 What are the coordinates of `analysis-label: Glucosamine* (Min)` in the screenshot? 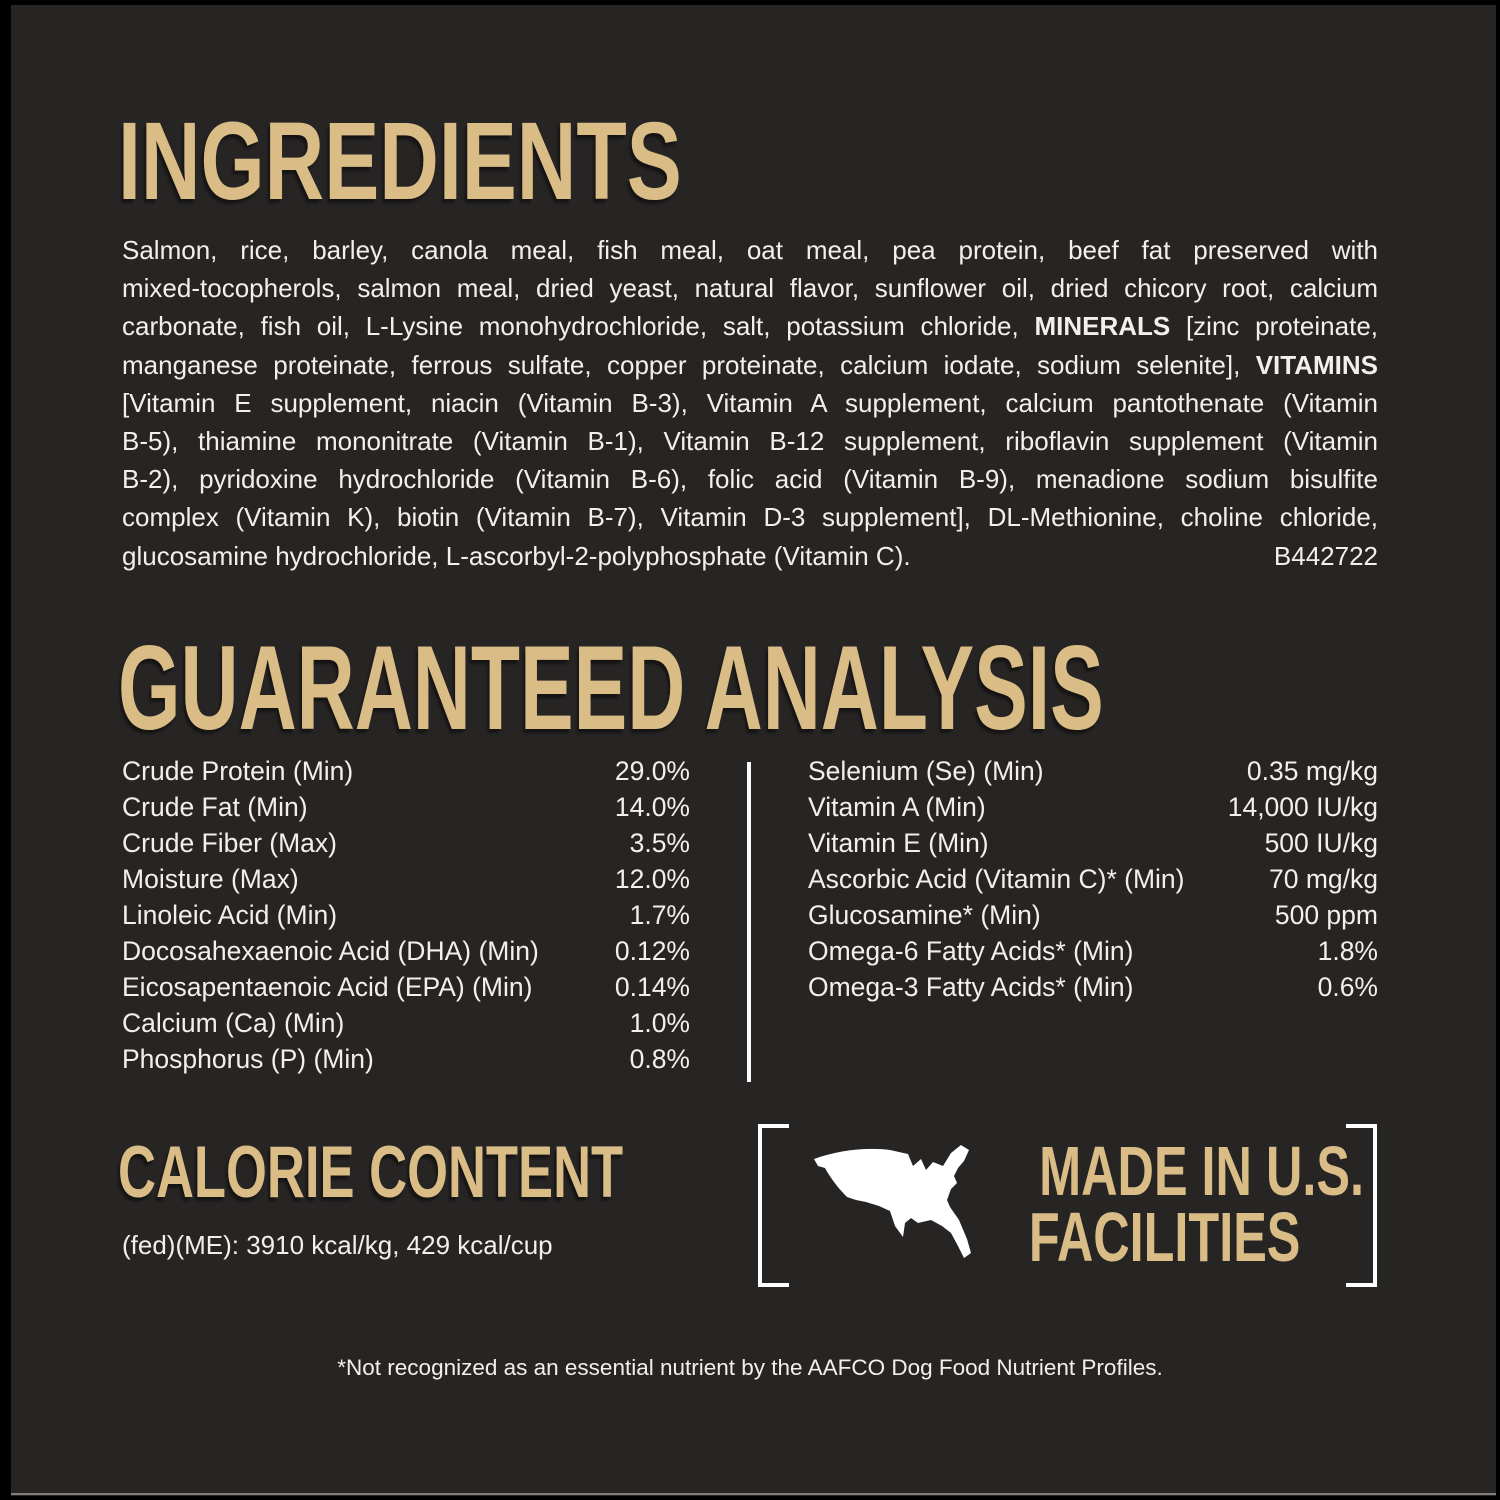 It's located at (924, 915).